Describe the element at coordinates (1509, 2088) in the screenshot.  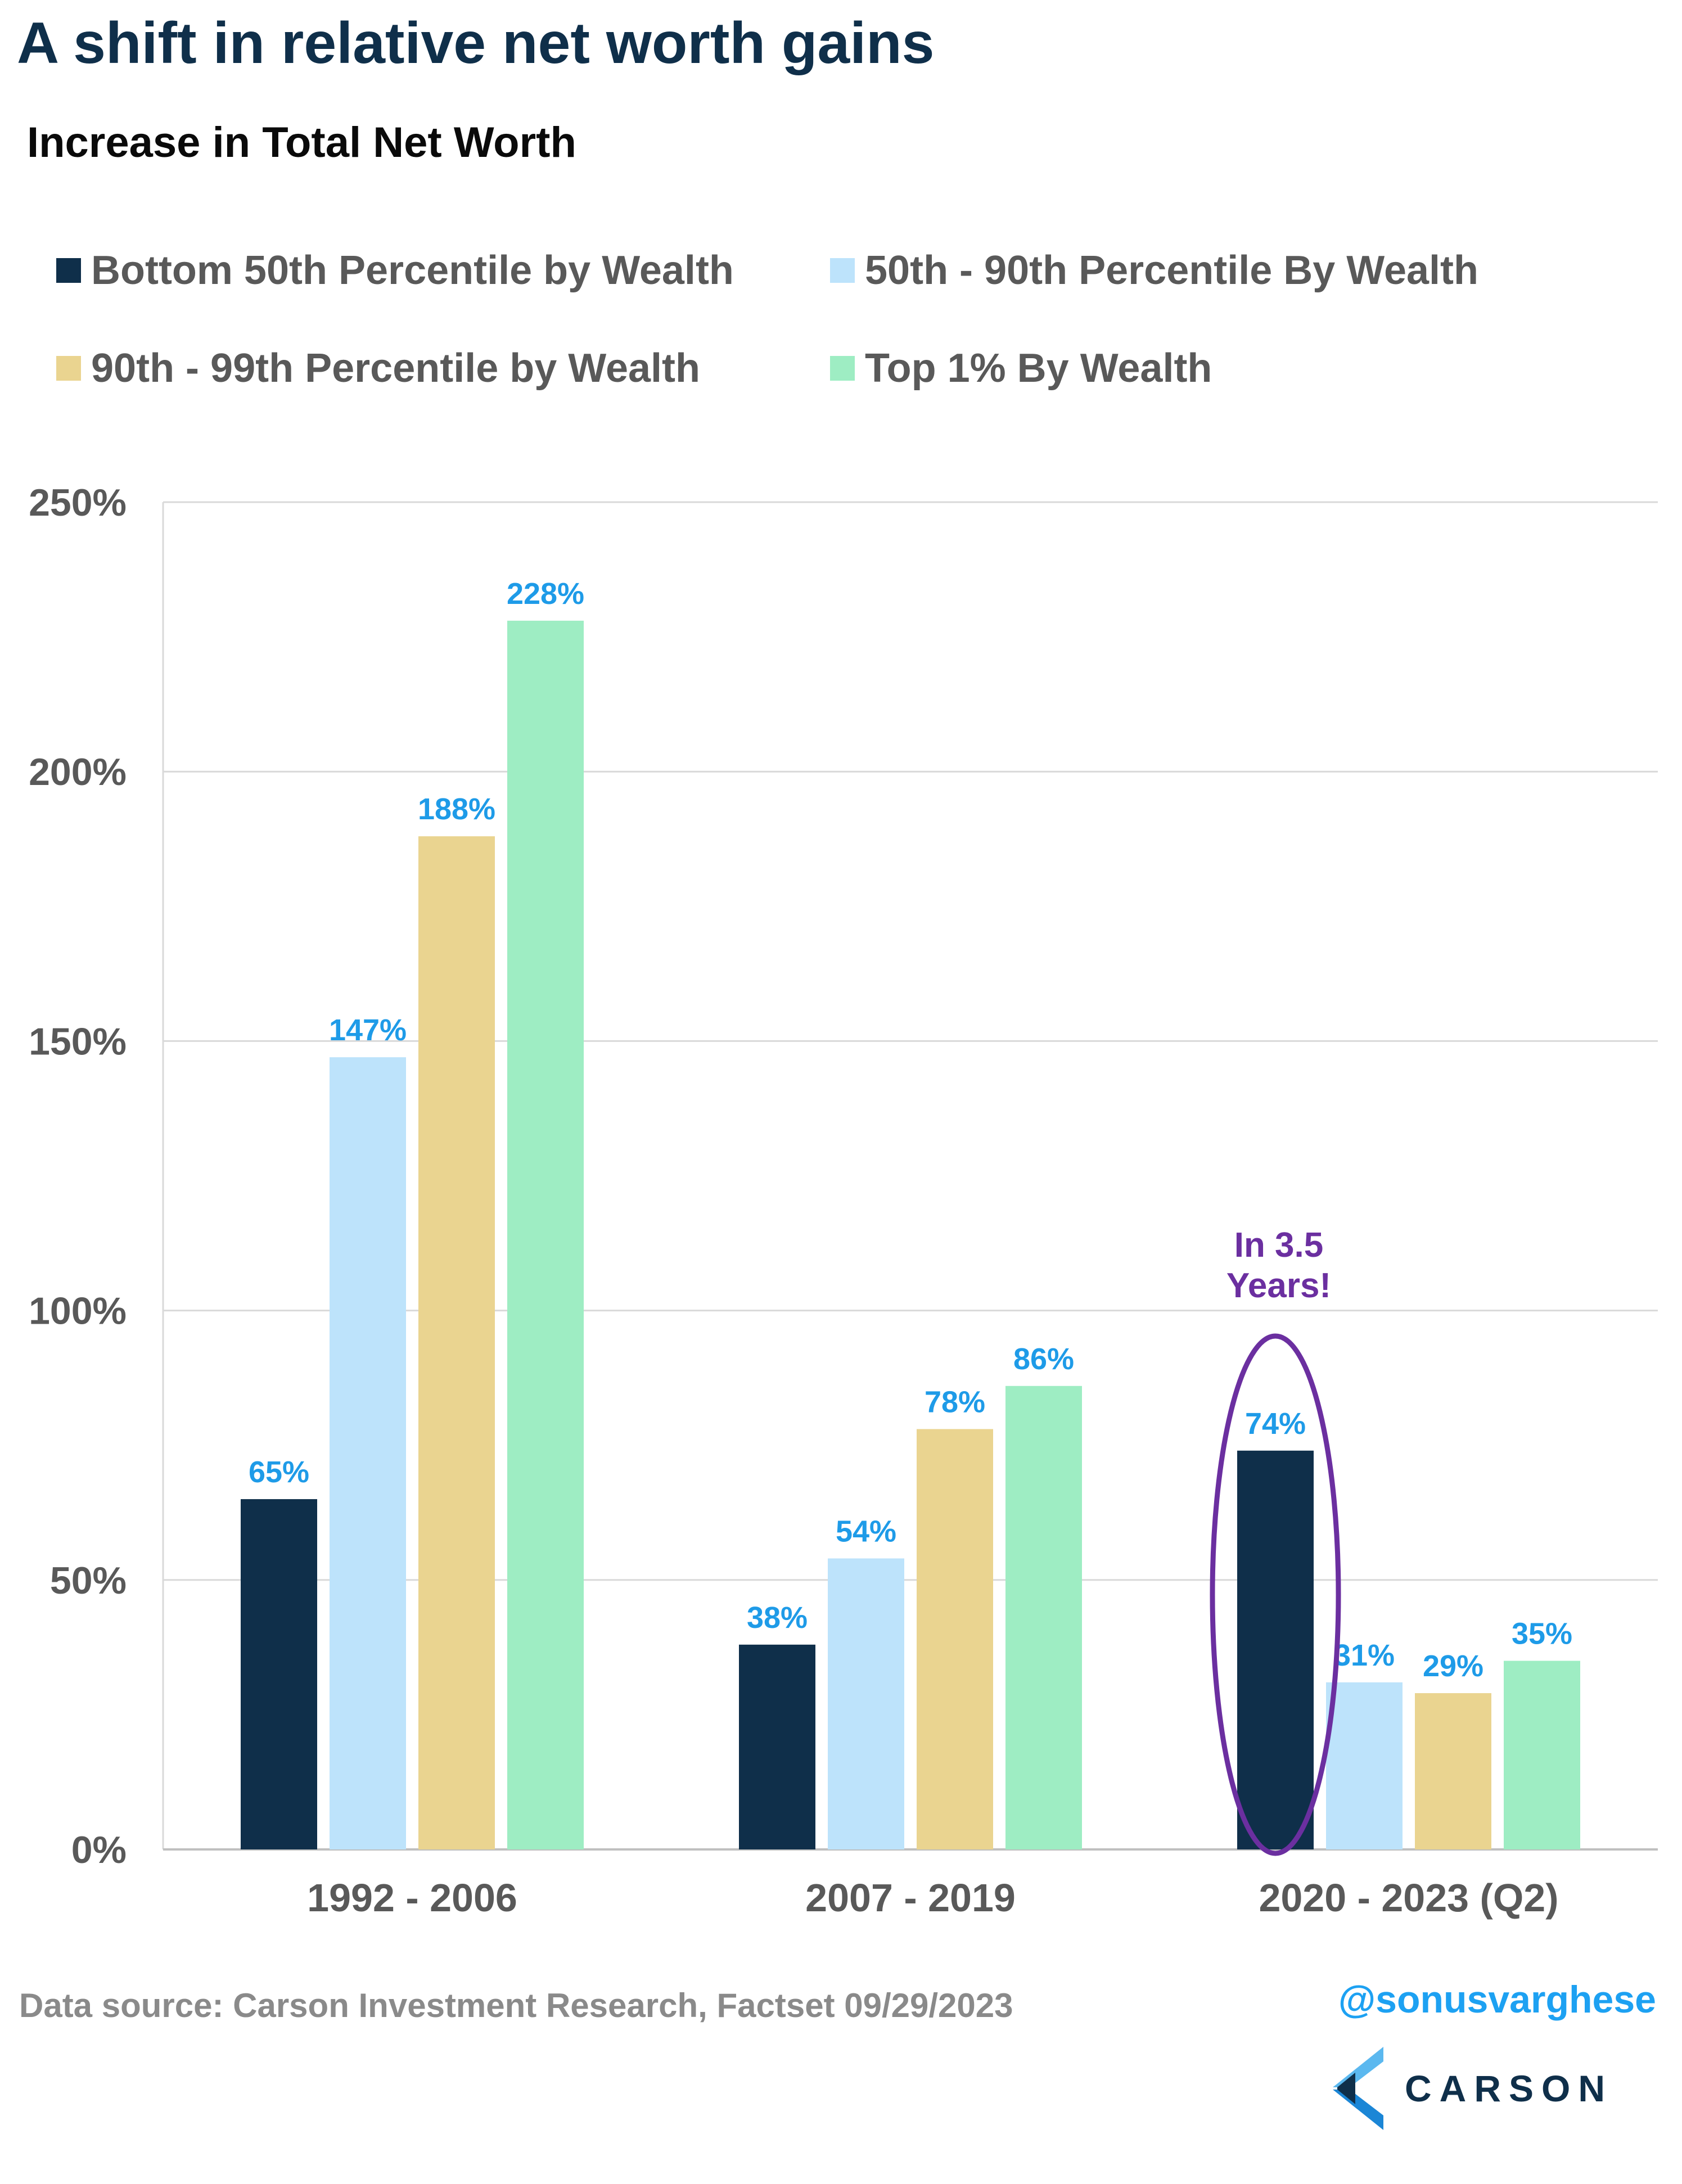
I see `carson-logo-wordmark: CARSON` at that location.